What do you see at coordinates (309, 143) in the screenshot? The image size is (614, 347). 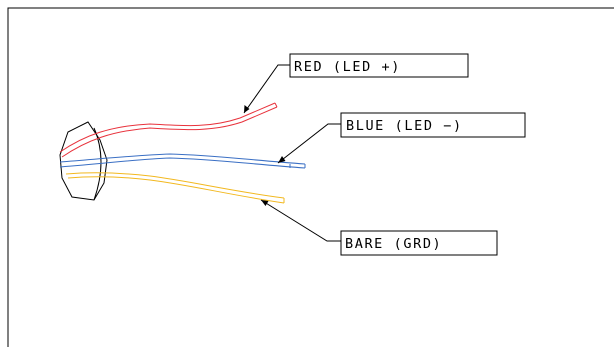 I see `blue-leader-line` at bounding box center [309, 143].